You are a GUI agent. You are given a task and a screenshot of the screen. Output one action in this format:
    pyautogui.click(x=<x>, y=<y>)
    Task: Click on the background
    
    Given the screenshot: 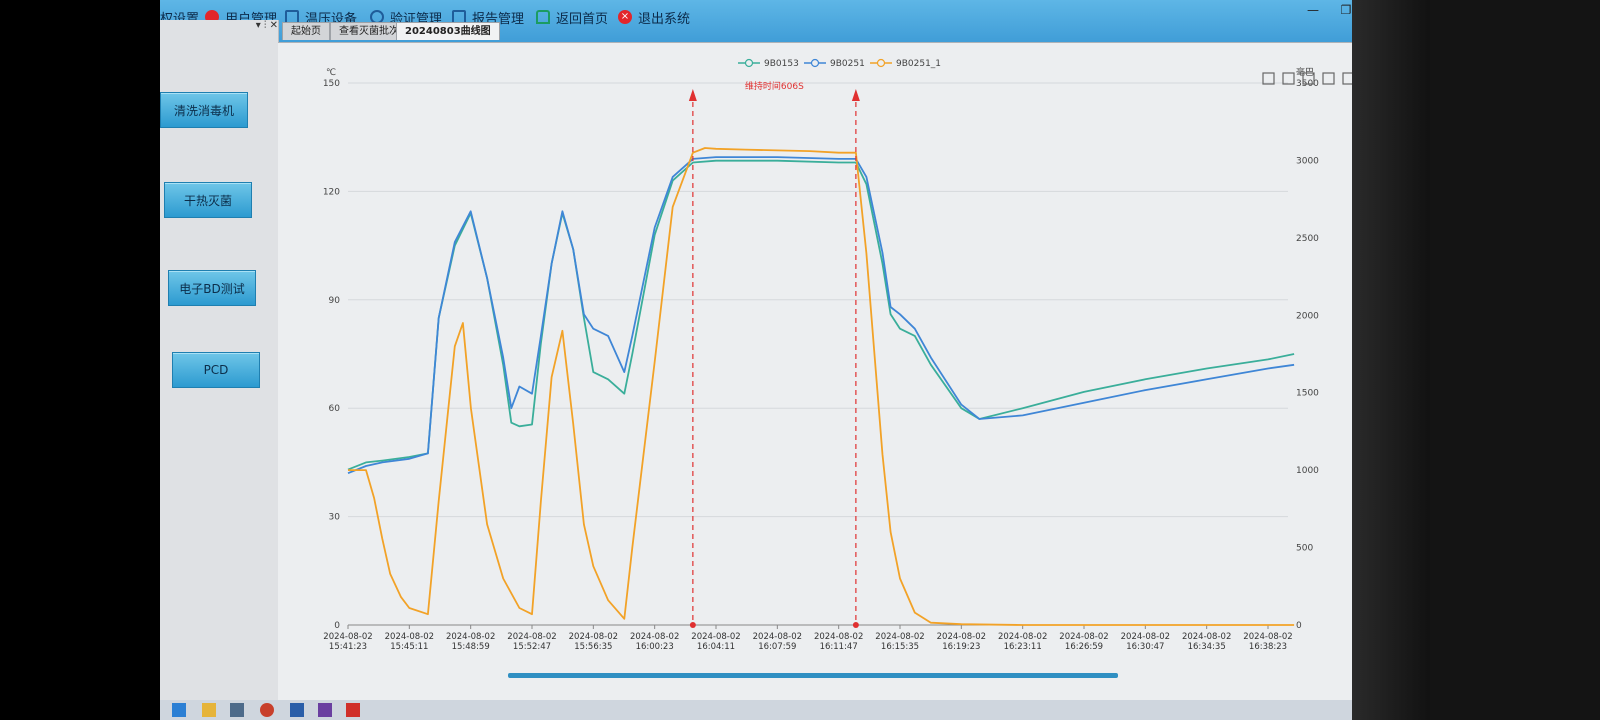 What is the action you would take?
    pyautogui.click(x=1515, y=360)
    